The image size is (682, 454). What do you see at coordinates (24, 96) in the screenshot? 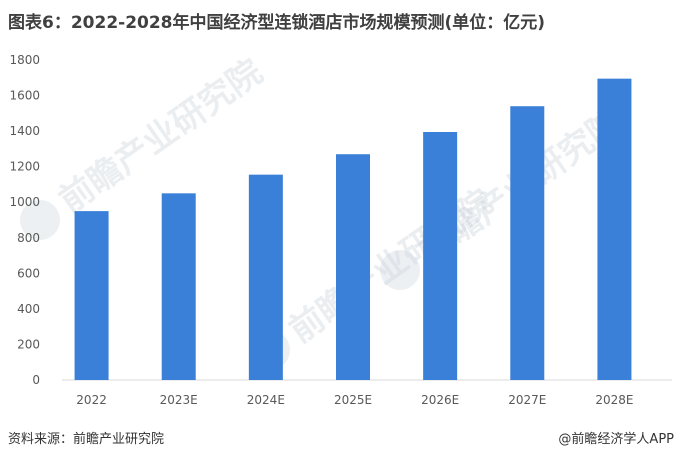
I see `y-tick-label: 1600` at bounding box center [24, 96].